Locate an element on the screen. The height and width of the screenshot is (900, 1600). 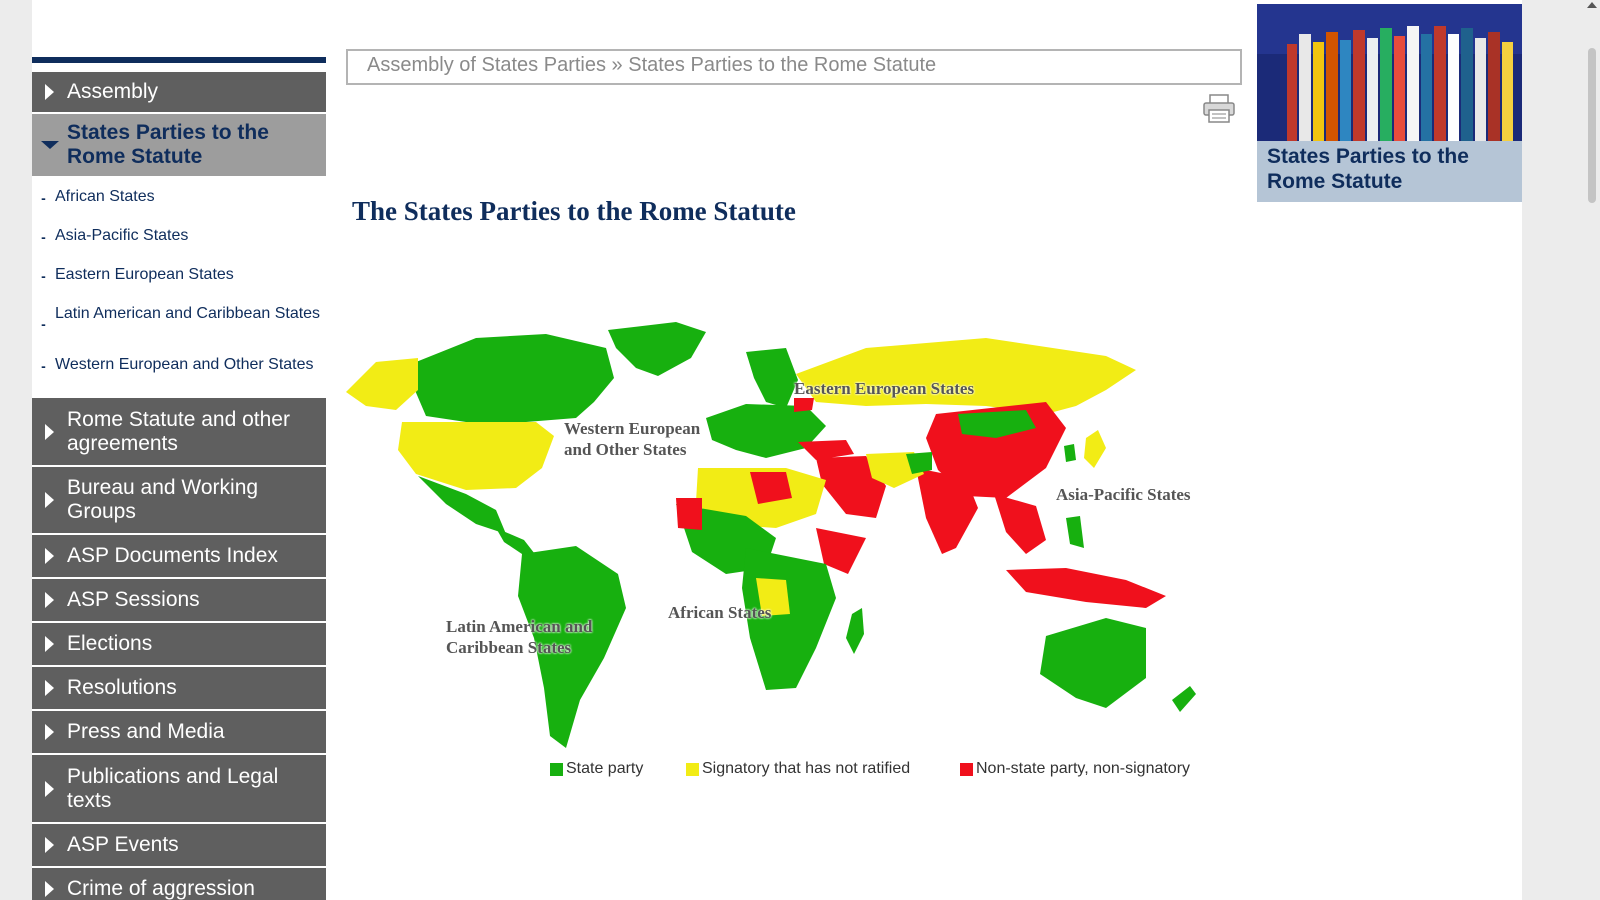
promo-box: States Parties to the Rome Statute is located at coordinates (1389, 103).